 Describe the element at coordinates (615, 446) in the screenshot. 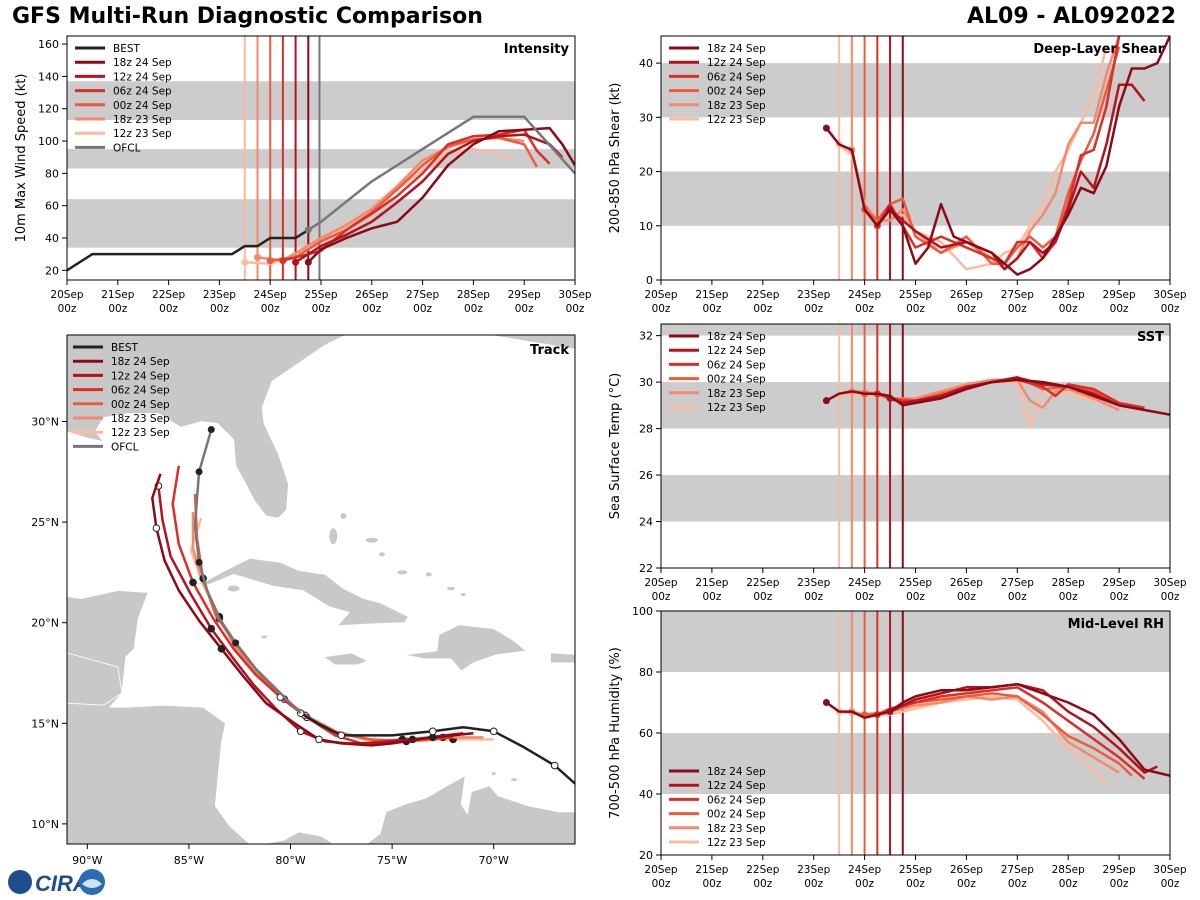

I see `y-axis-label: Sea Surface Temp (°C)` at that location.